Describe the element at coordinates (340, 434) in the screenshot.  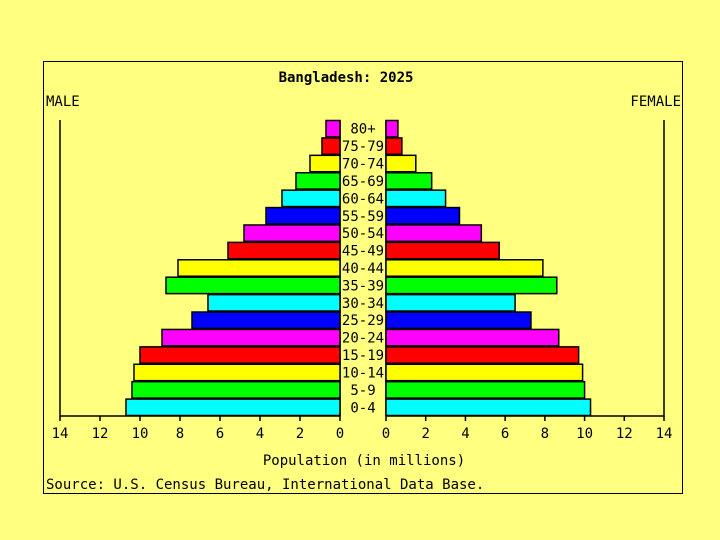
I see `male-tick-label: 0` at that location.